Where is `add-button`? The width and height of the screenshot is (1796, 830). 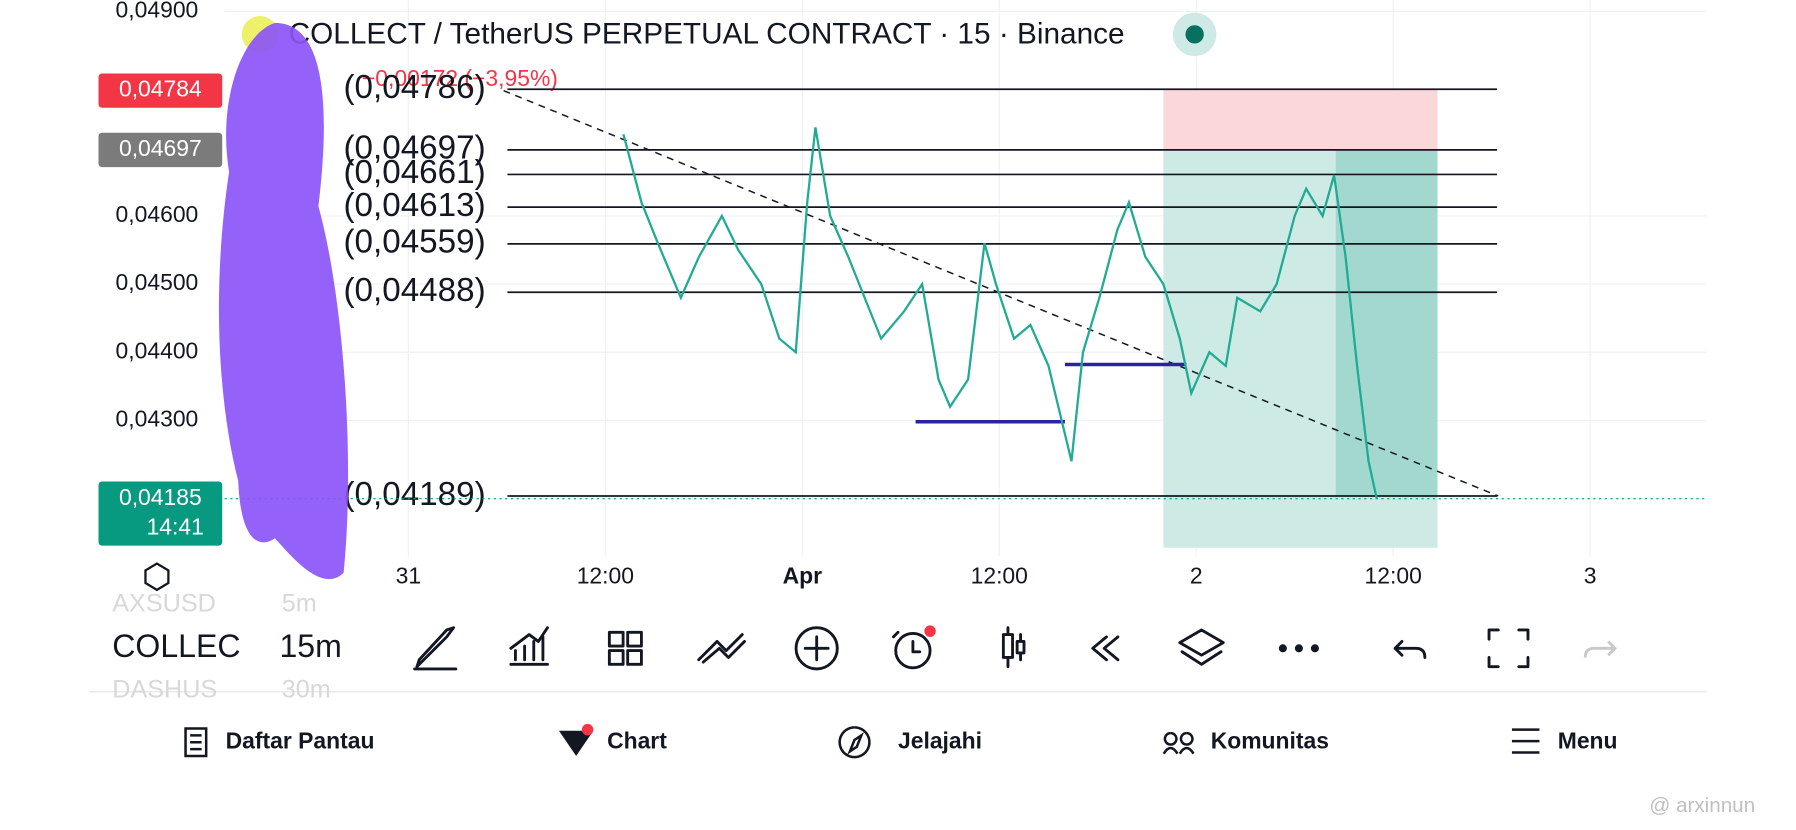 add-button is located at coordinates (816, 648).